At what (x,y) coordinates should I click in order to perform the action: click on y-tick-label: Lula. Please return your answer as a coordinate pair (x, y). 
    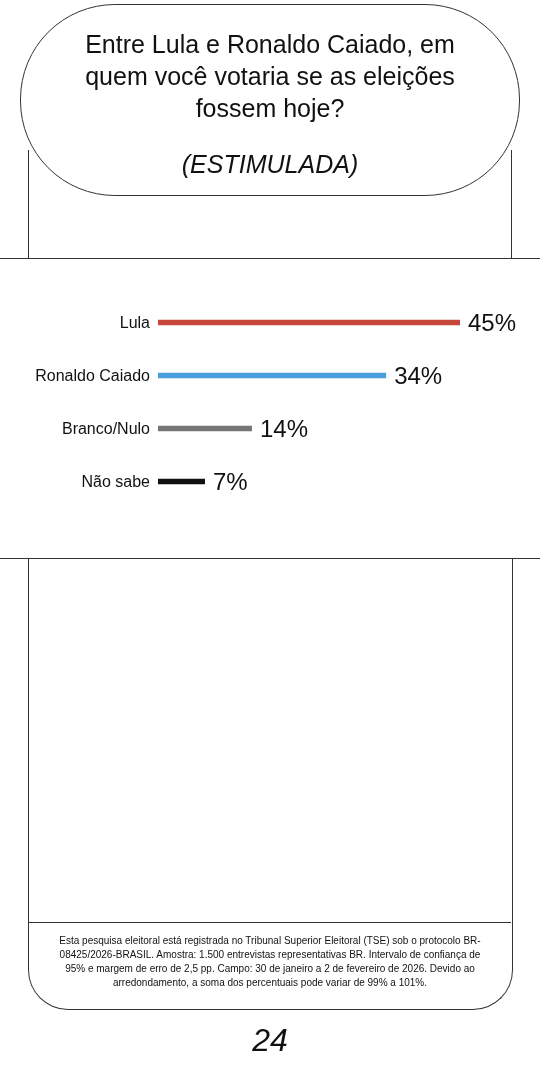
    Looking at the image, I should click on (135, 323).